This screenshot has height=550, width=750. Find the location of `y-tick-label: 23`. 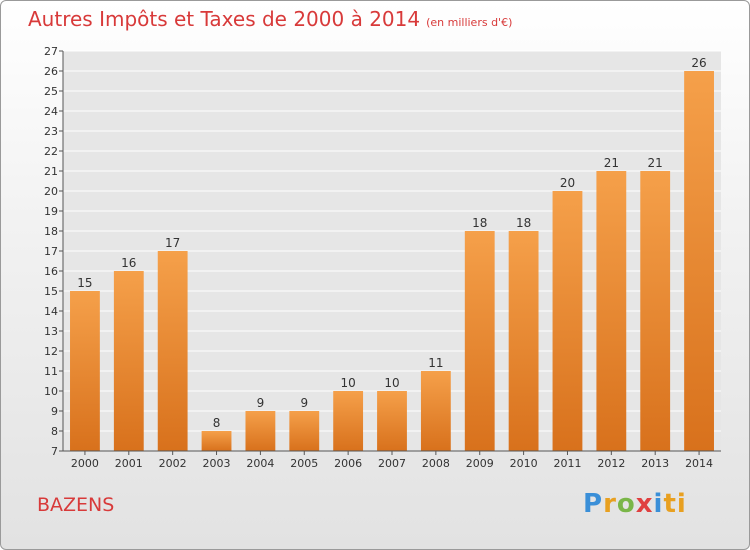

y-tick-label: 23 is located at coordinates (51, 131).